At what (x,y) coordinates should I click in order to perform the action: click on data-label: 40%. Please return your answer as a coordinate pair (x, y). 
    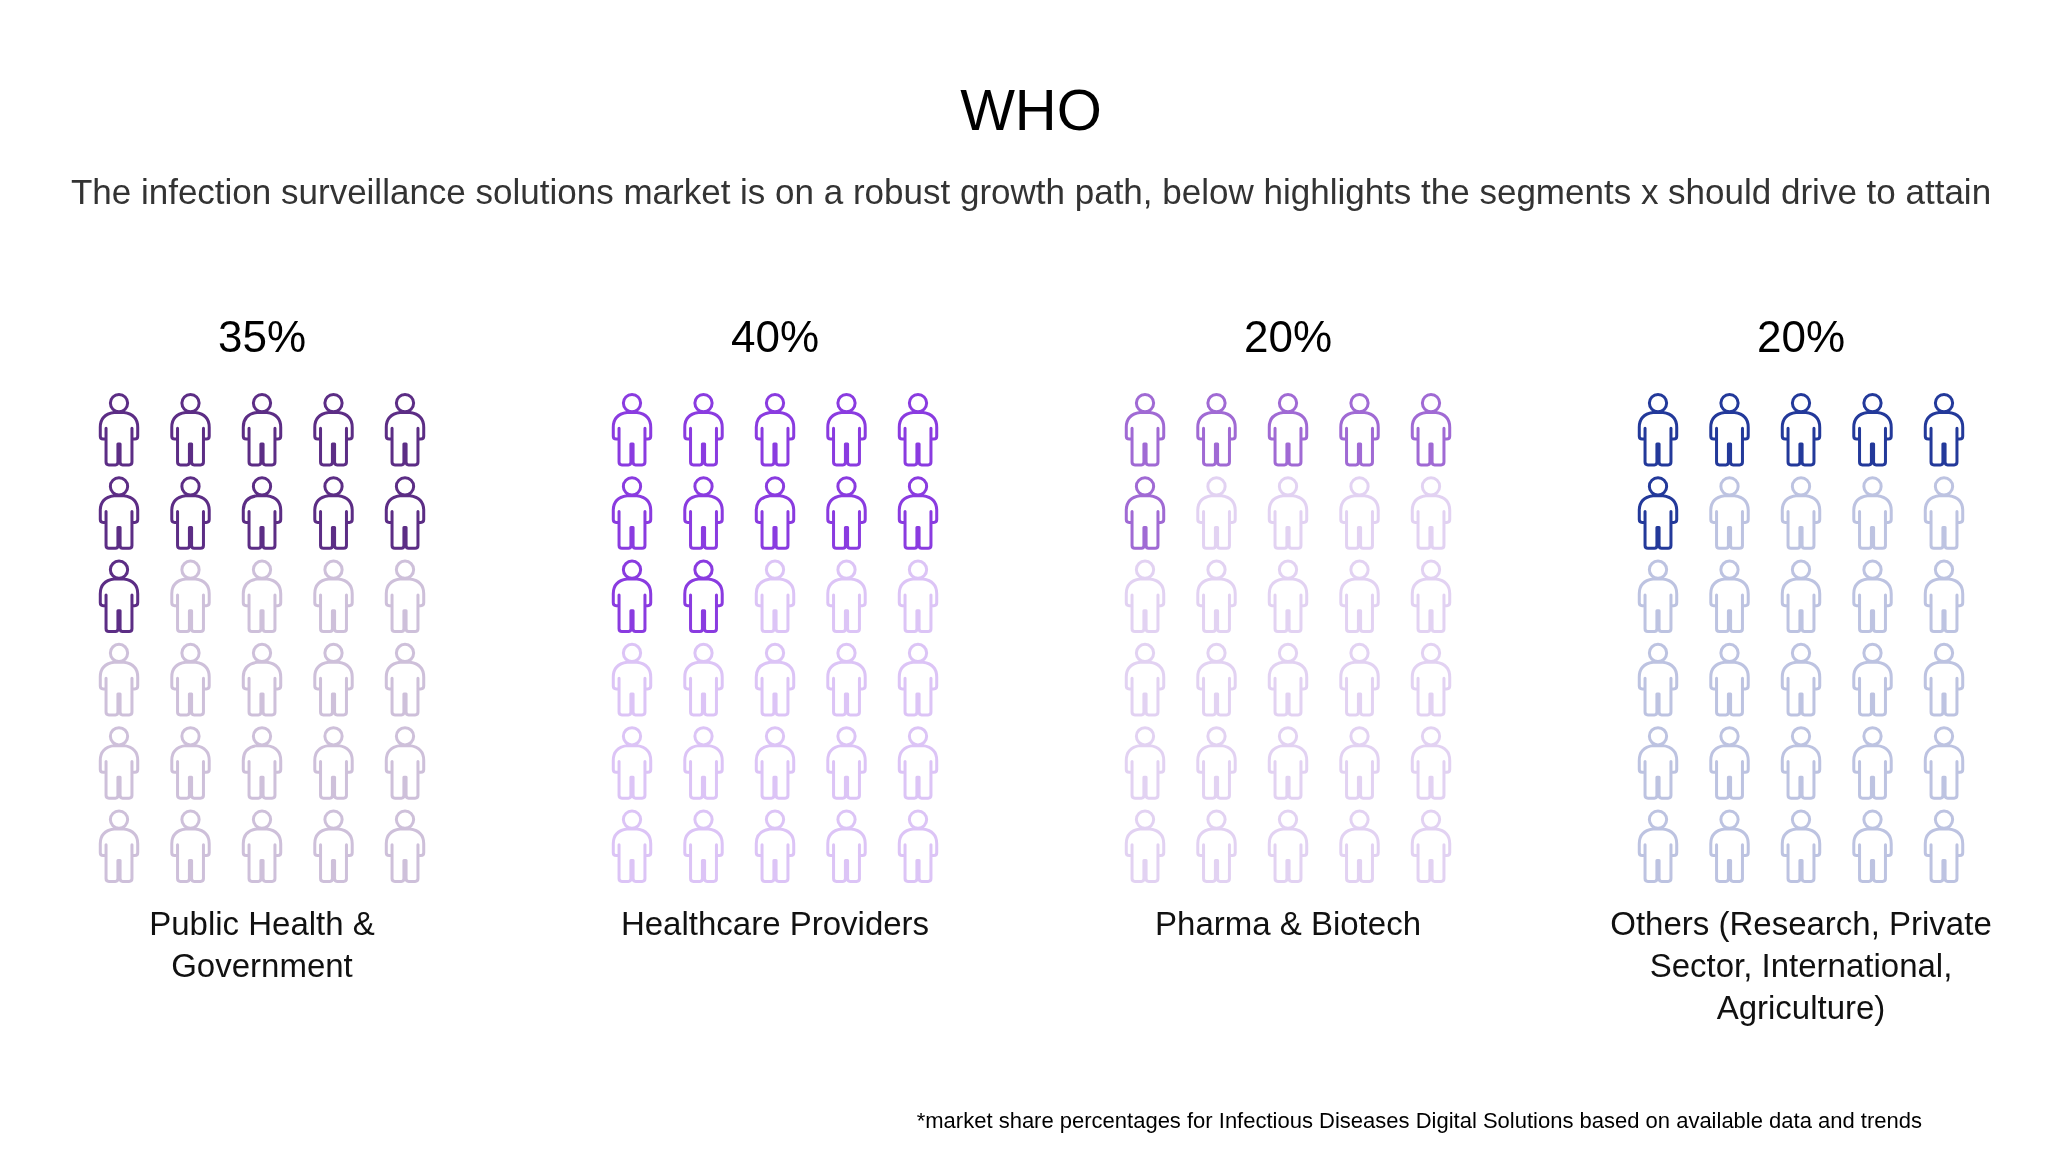
    Looking at the image, I should click on (775, 336).